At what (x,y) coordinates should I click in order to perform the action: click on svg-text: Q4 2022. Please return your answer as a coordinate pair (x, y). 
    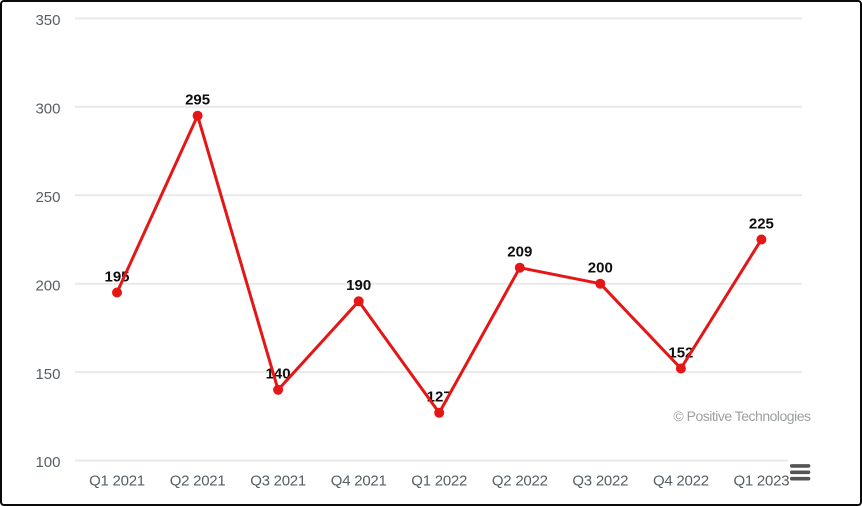
    Looking at the image, I should click on (681, 481).